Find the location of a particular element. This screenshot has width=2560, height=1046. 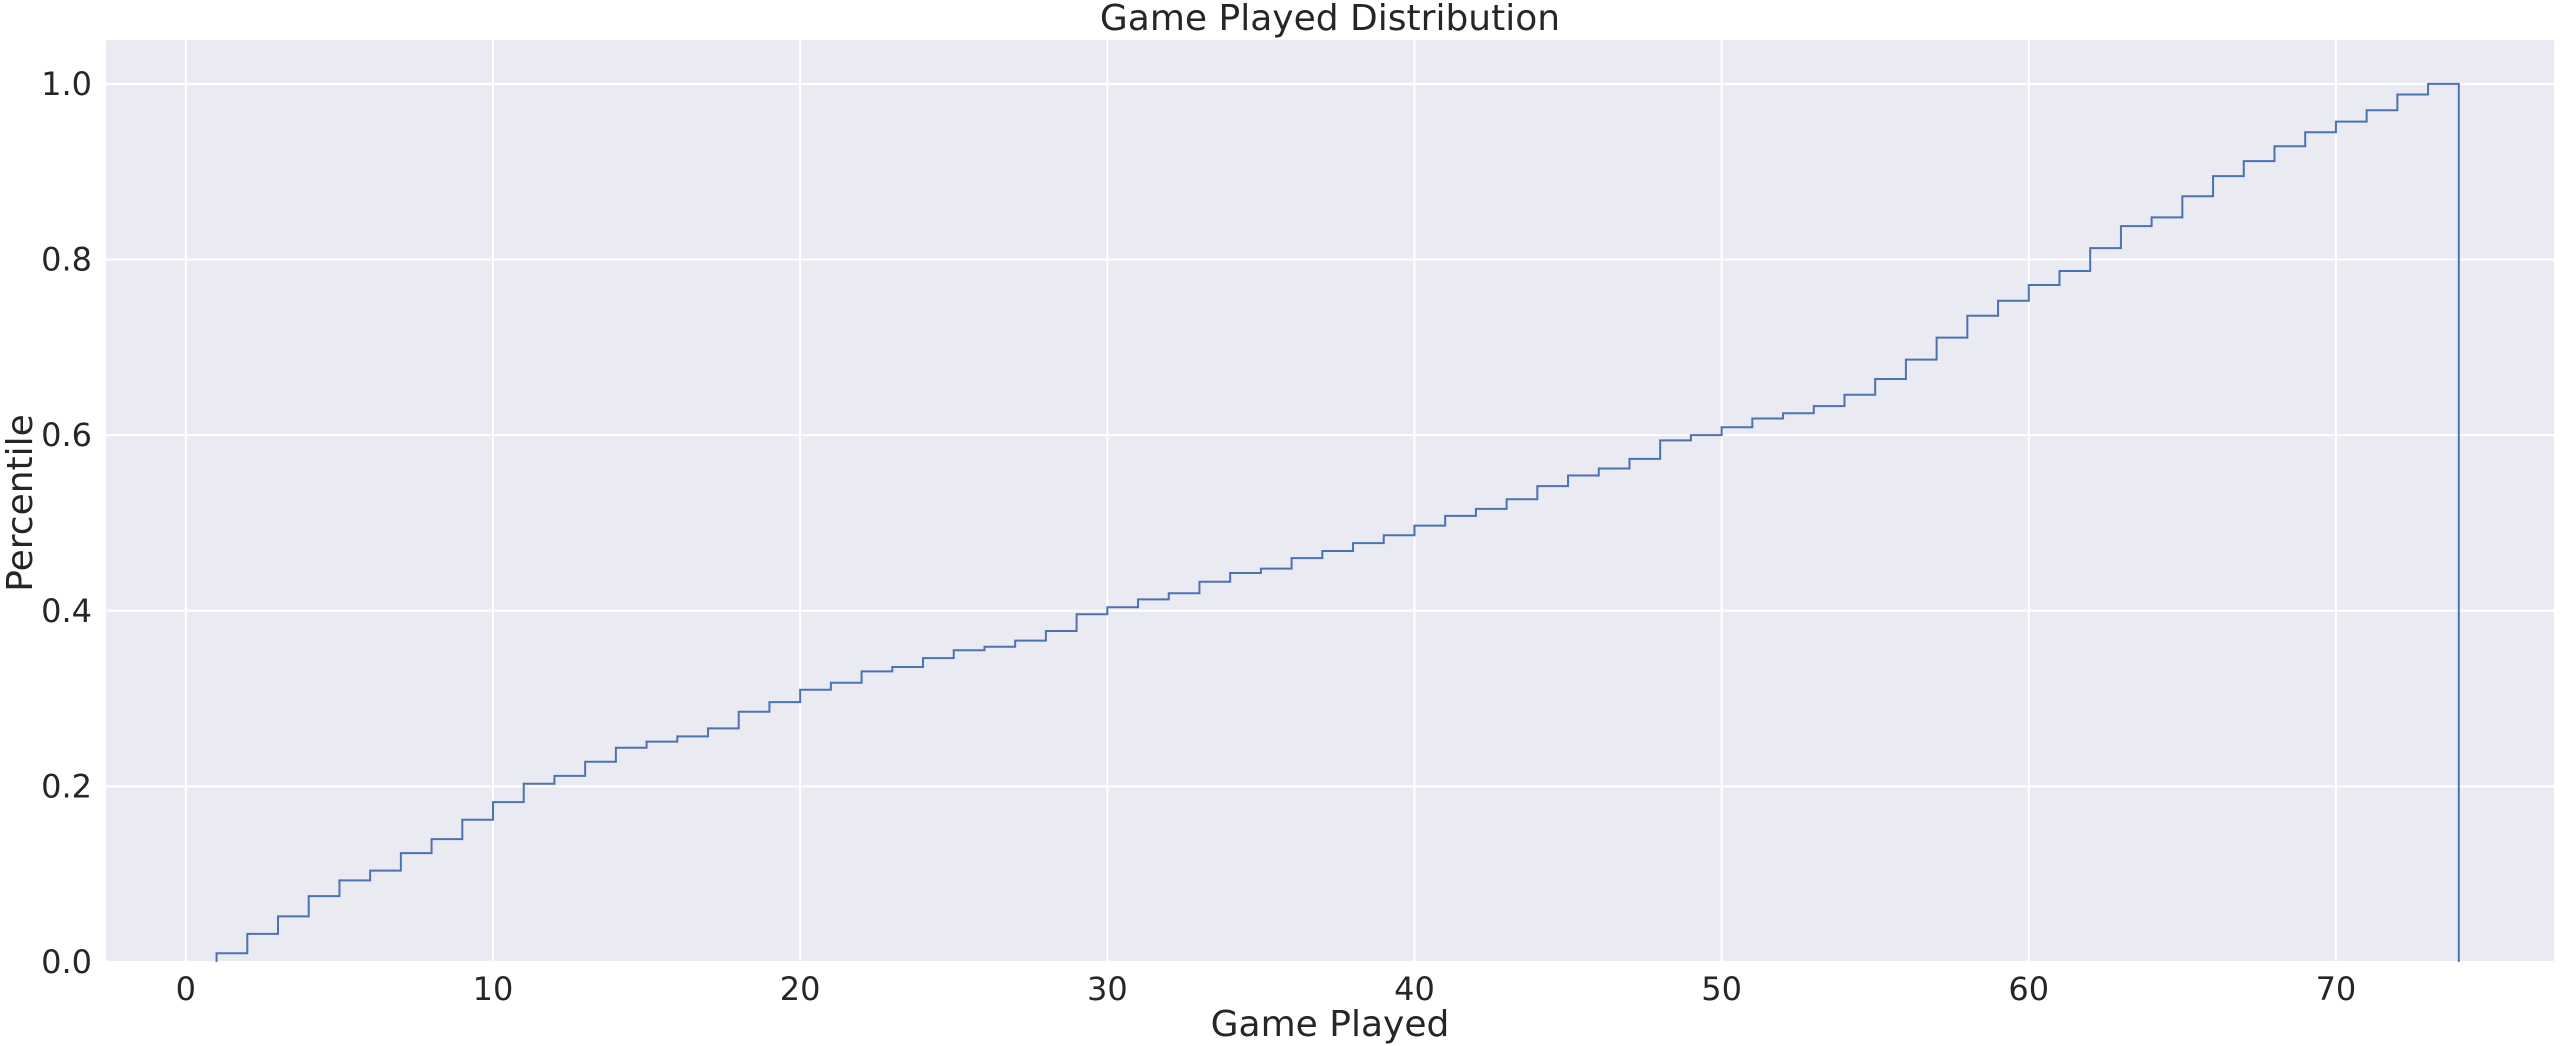

y-tick-label: 0.6 is located at coordinates (66, 435).